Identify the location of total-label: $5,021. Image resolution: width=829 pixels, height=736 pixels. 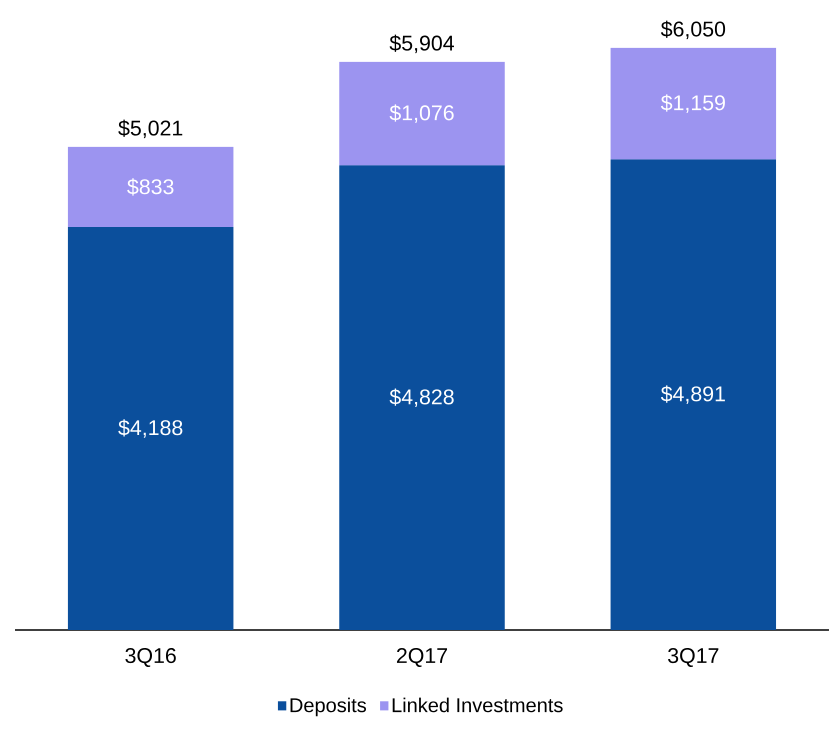
(150, 129).